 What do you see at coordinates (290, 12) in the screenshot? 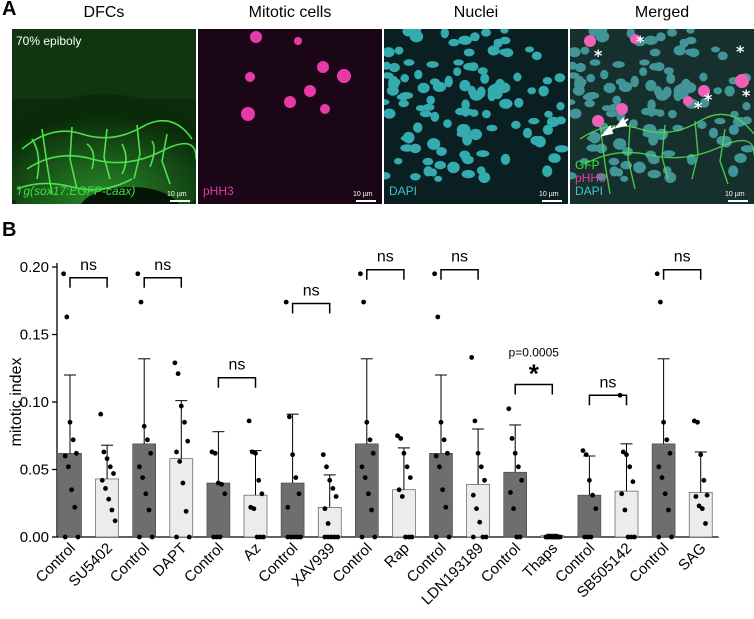
I see `column-title-mitotic-cells: Mitotic cells` at bounding box center [290, 12].